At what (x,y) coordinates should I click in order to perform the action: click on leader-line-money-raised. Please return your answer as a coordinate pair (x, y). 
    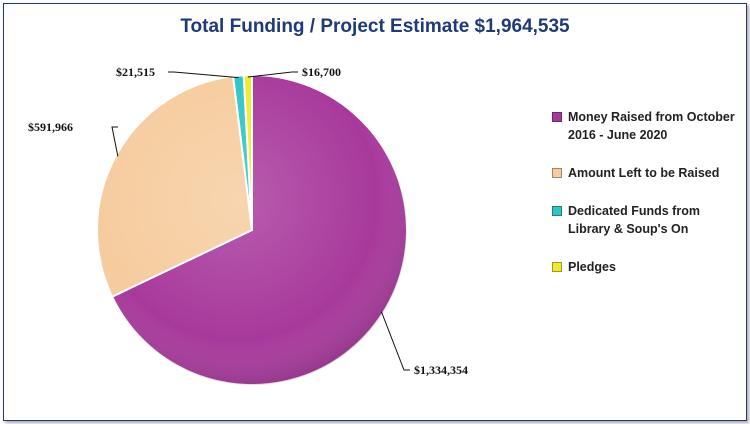
    Looking at the image, I should click on (395, 341).